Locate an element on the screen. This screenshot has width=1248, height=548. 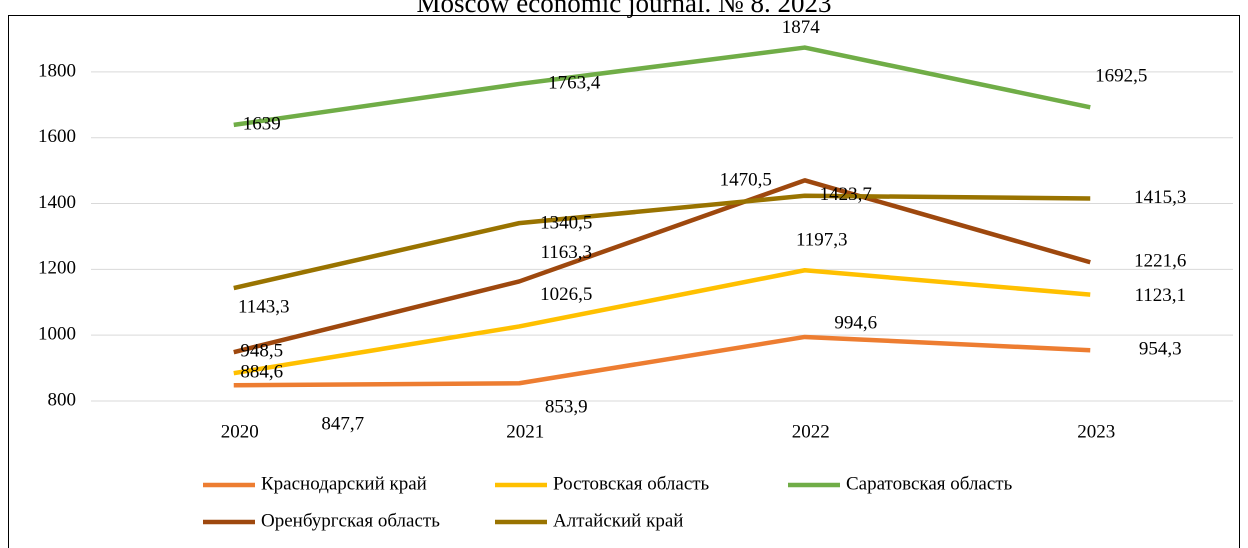
data-label: 1143,3 is located at coordinates (264, 306).